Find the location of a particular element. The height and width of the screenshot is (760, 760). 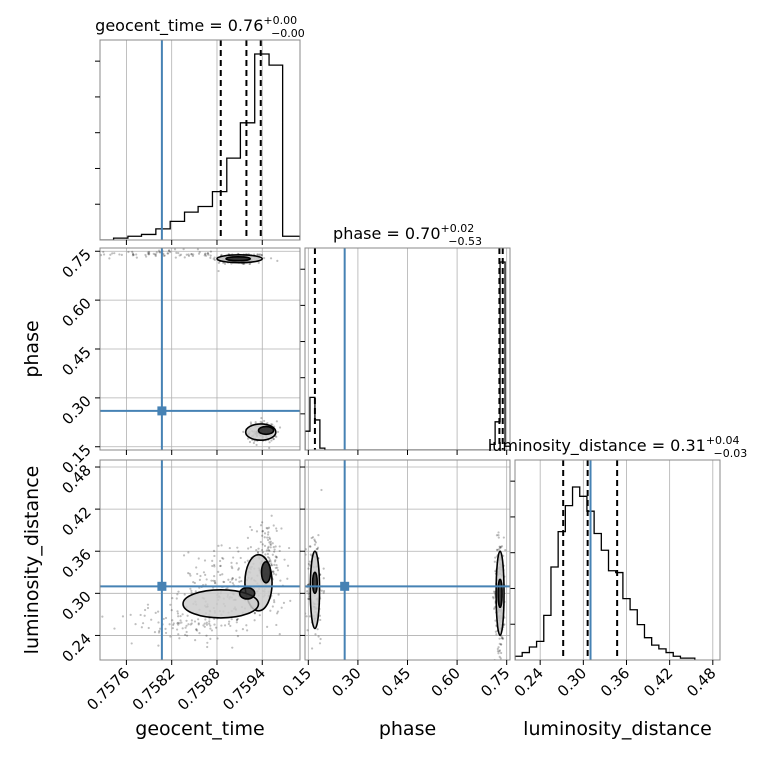

hist-panel-luminosity-distance-title-main: luminosity_distance = 0.31 is located at coordinates (597, 446).